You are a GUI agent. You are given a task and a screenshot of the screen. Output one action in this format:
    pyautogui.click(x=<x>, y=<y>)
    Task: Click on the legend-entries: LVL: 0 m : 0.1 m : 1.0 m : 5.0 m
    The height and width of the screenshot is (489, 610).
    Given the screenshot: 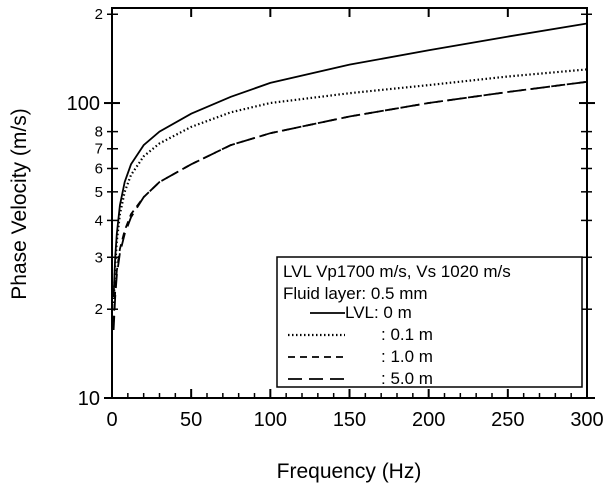 What is the action you would take?
    pyautogui.click(x=360, y=345)
    